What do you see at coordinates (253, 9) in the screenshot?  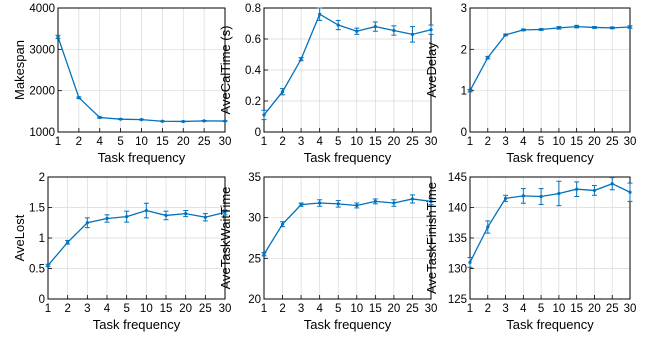 I see `y-tick-label: 0.8` at bounding box center [253, 9].